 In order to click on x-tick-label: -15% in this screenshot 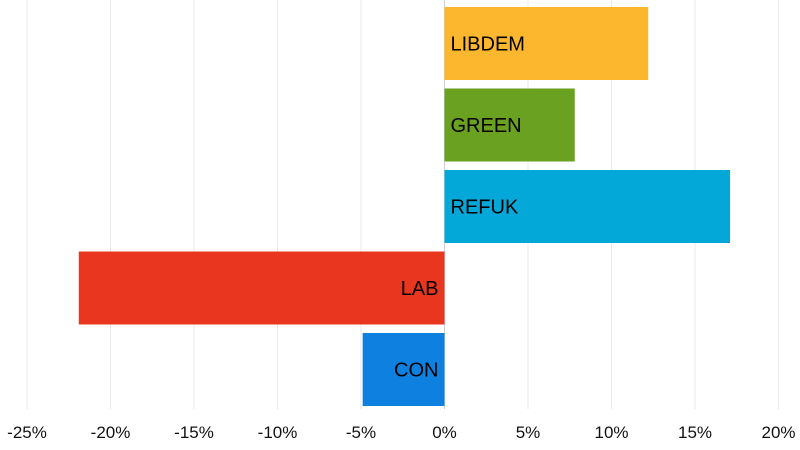, I will do `click(194, 432)`.